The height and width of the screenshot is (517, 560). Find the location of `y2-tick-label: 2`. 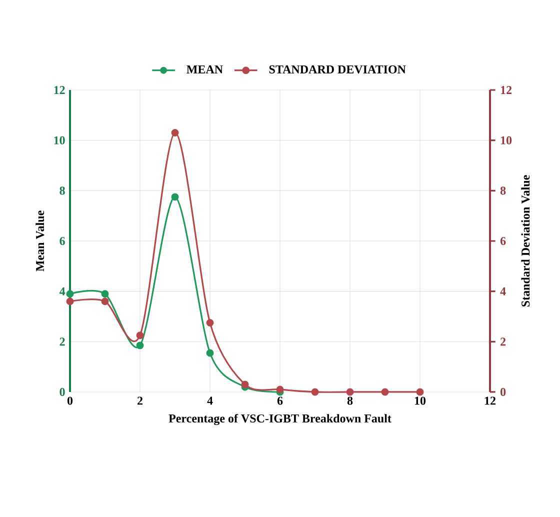

y2-tick-label: 2 is located at coordinates (503, 342).